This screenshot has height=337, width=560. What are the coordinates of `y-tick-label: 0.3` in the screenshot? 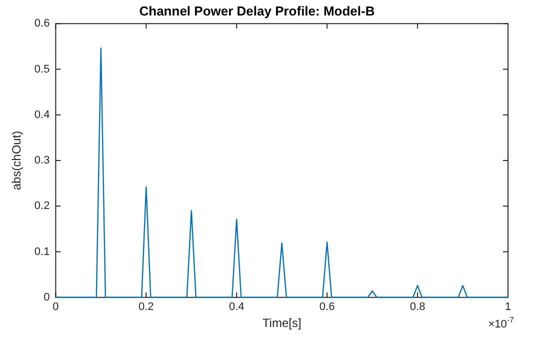 It's located at (42, 160).